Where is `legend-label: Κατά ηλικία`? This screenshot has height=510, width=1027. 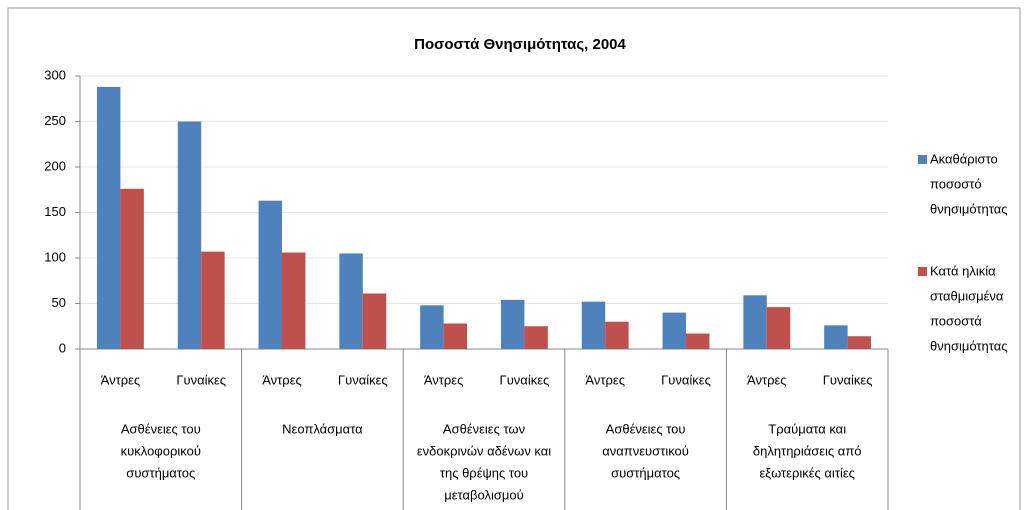 legend-label: Κατά ηλικία is located at coordinates (963, 270).